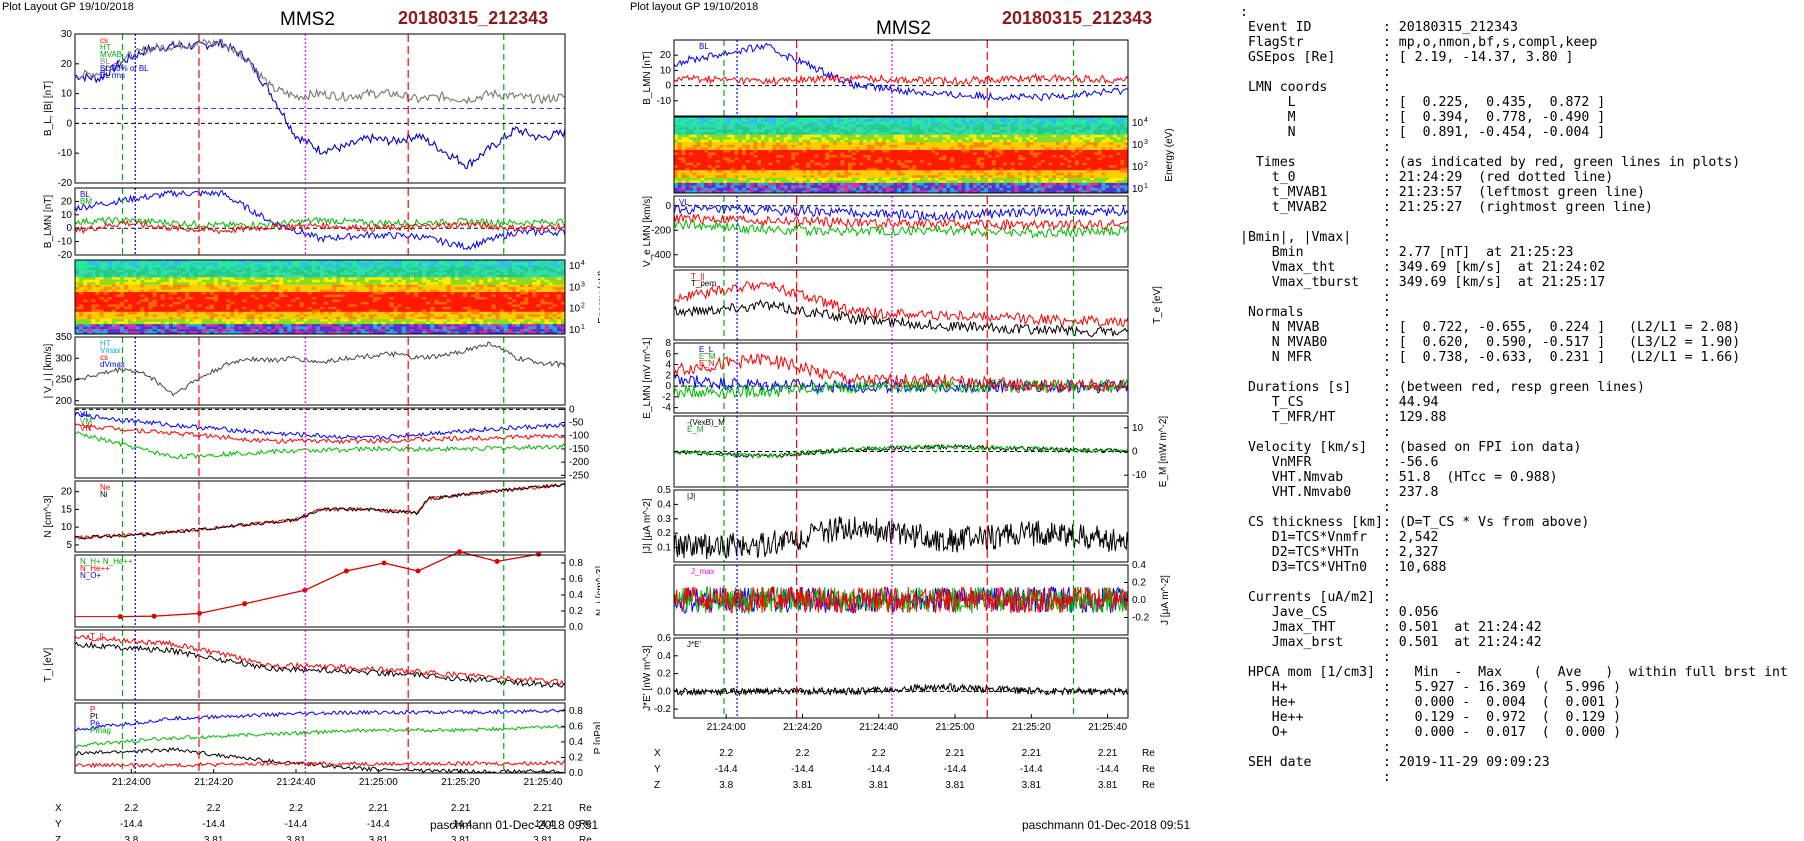  I want to click on series-bn, so click(320, 227).